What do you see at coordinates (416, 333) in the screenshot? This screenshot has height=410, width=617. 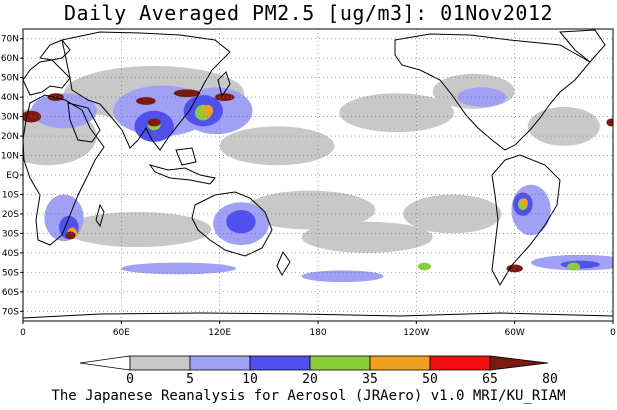 I see `lon-tick-label: 120W` at bounding box center [416, 333].